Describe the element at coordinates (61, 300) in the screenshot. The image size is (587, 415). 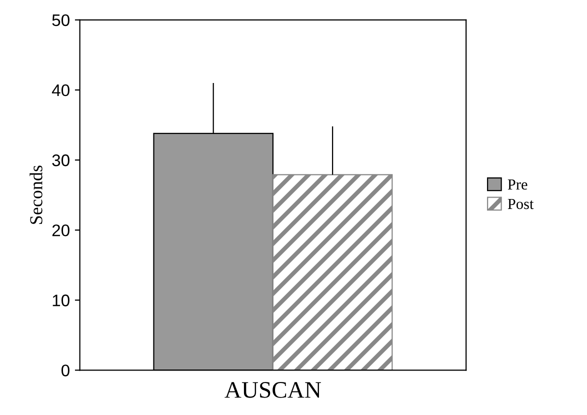
I see `y-tick-label: 10` at that location.